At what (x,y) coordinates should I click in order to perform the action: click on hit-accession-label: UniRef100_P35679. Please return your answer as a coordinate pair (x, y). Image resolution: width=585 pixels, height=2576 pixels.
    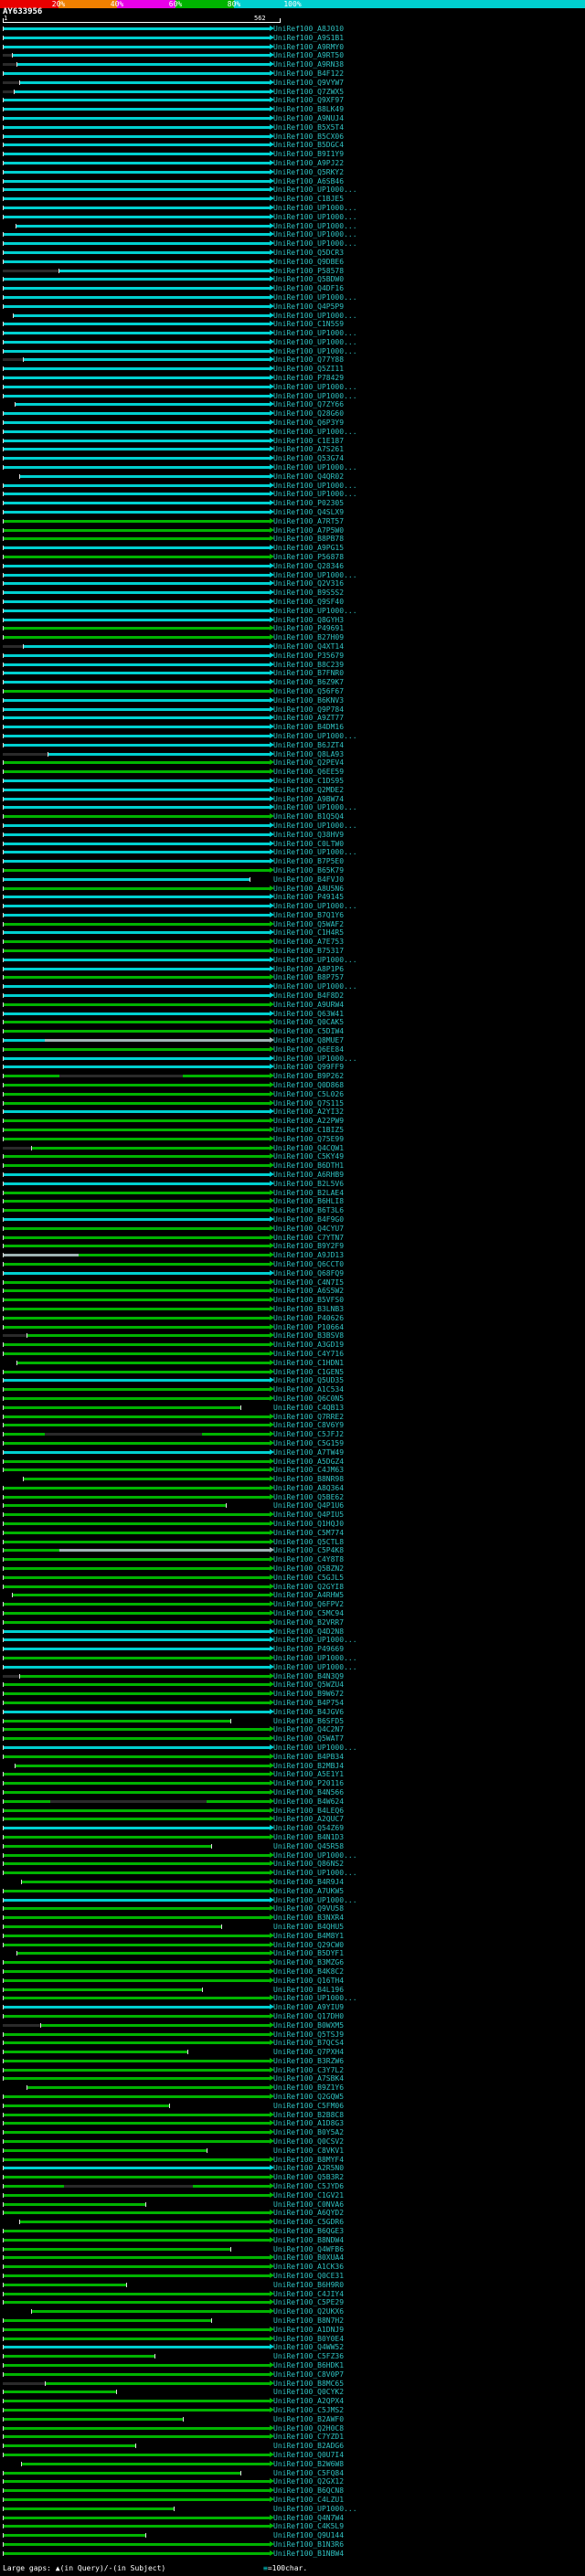
    Looking at the image, I should click on (309, 655).